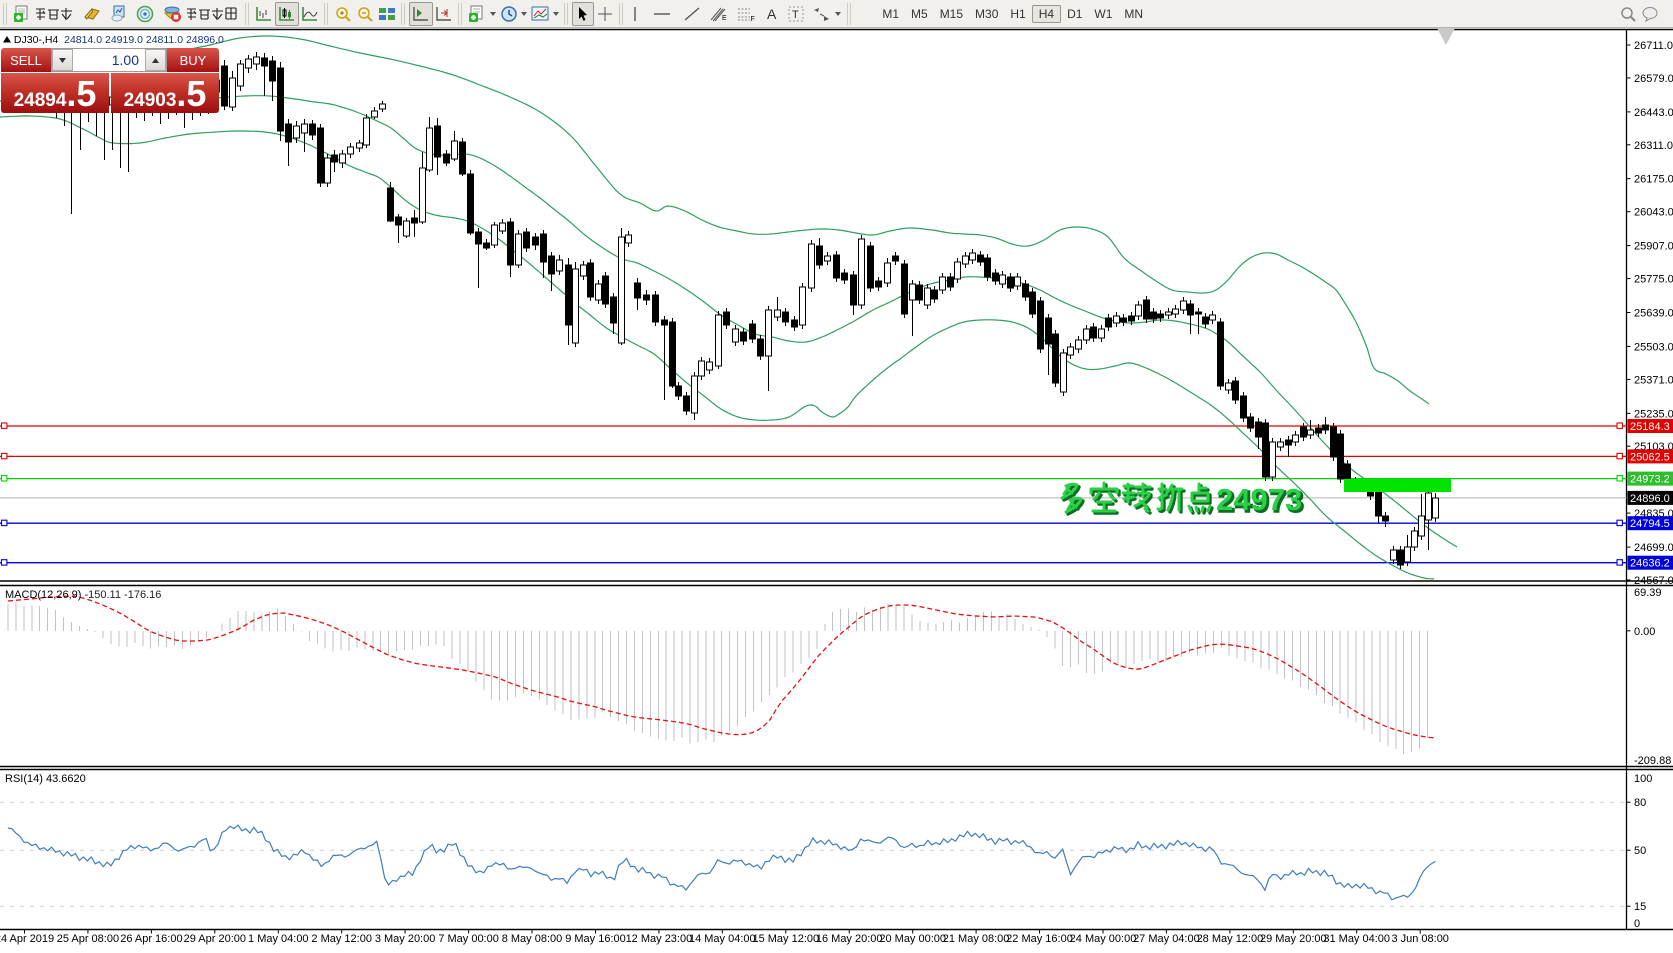 The width and height of the screenshot is (1673, 953). What do you see at coordinates (1653, 247) in the screenshot?
I see `svg-text: 25907.0` at bounding box center [1653, 247].